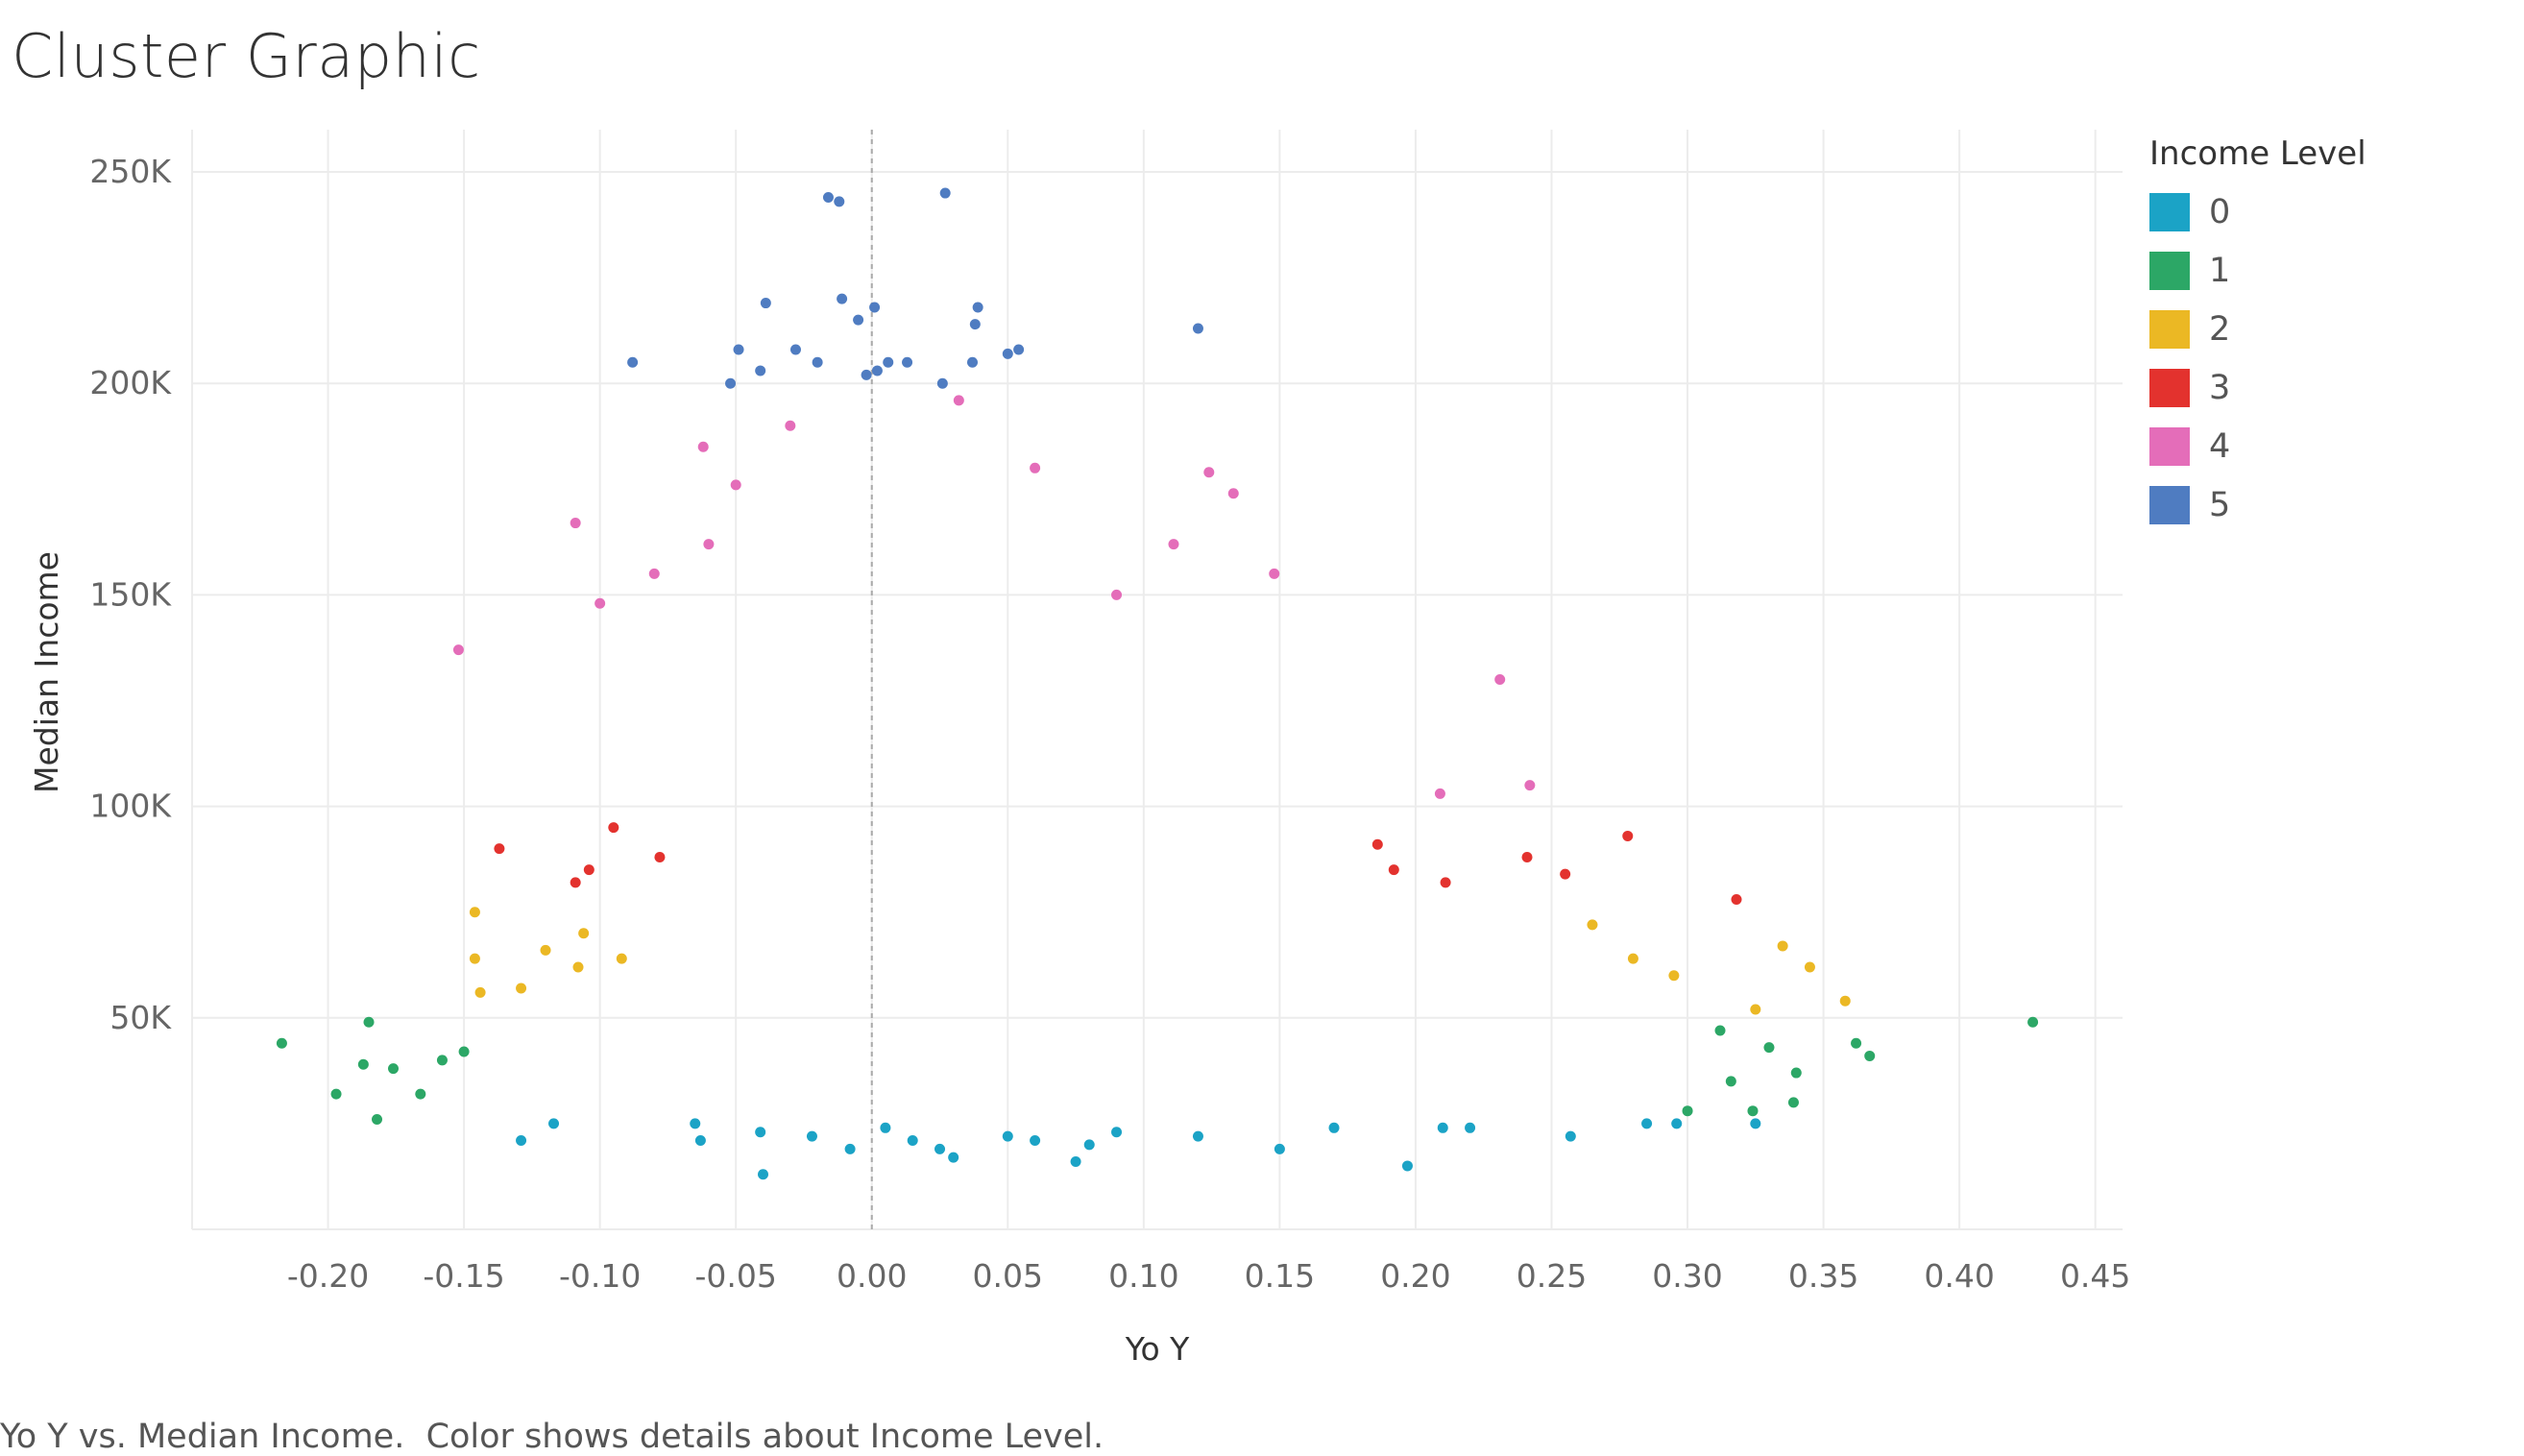 This screenshot has height=1456, width=2524. I want to click on y-tick-label: 100K, so click(130, 807).